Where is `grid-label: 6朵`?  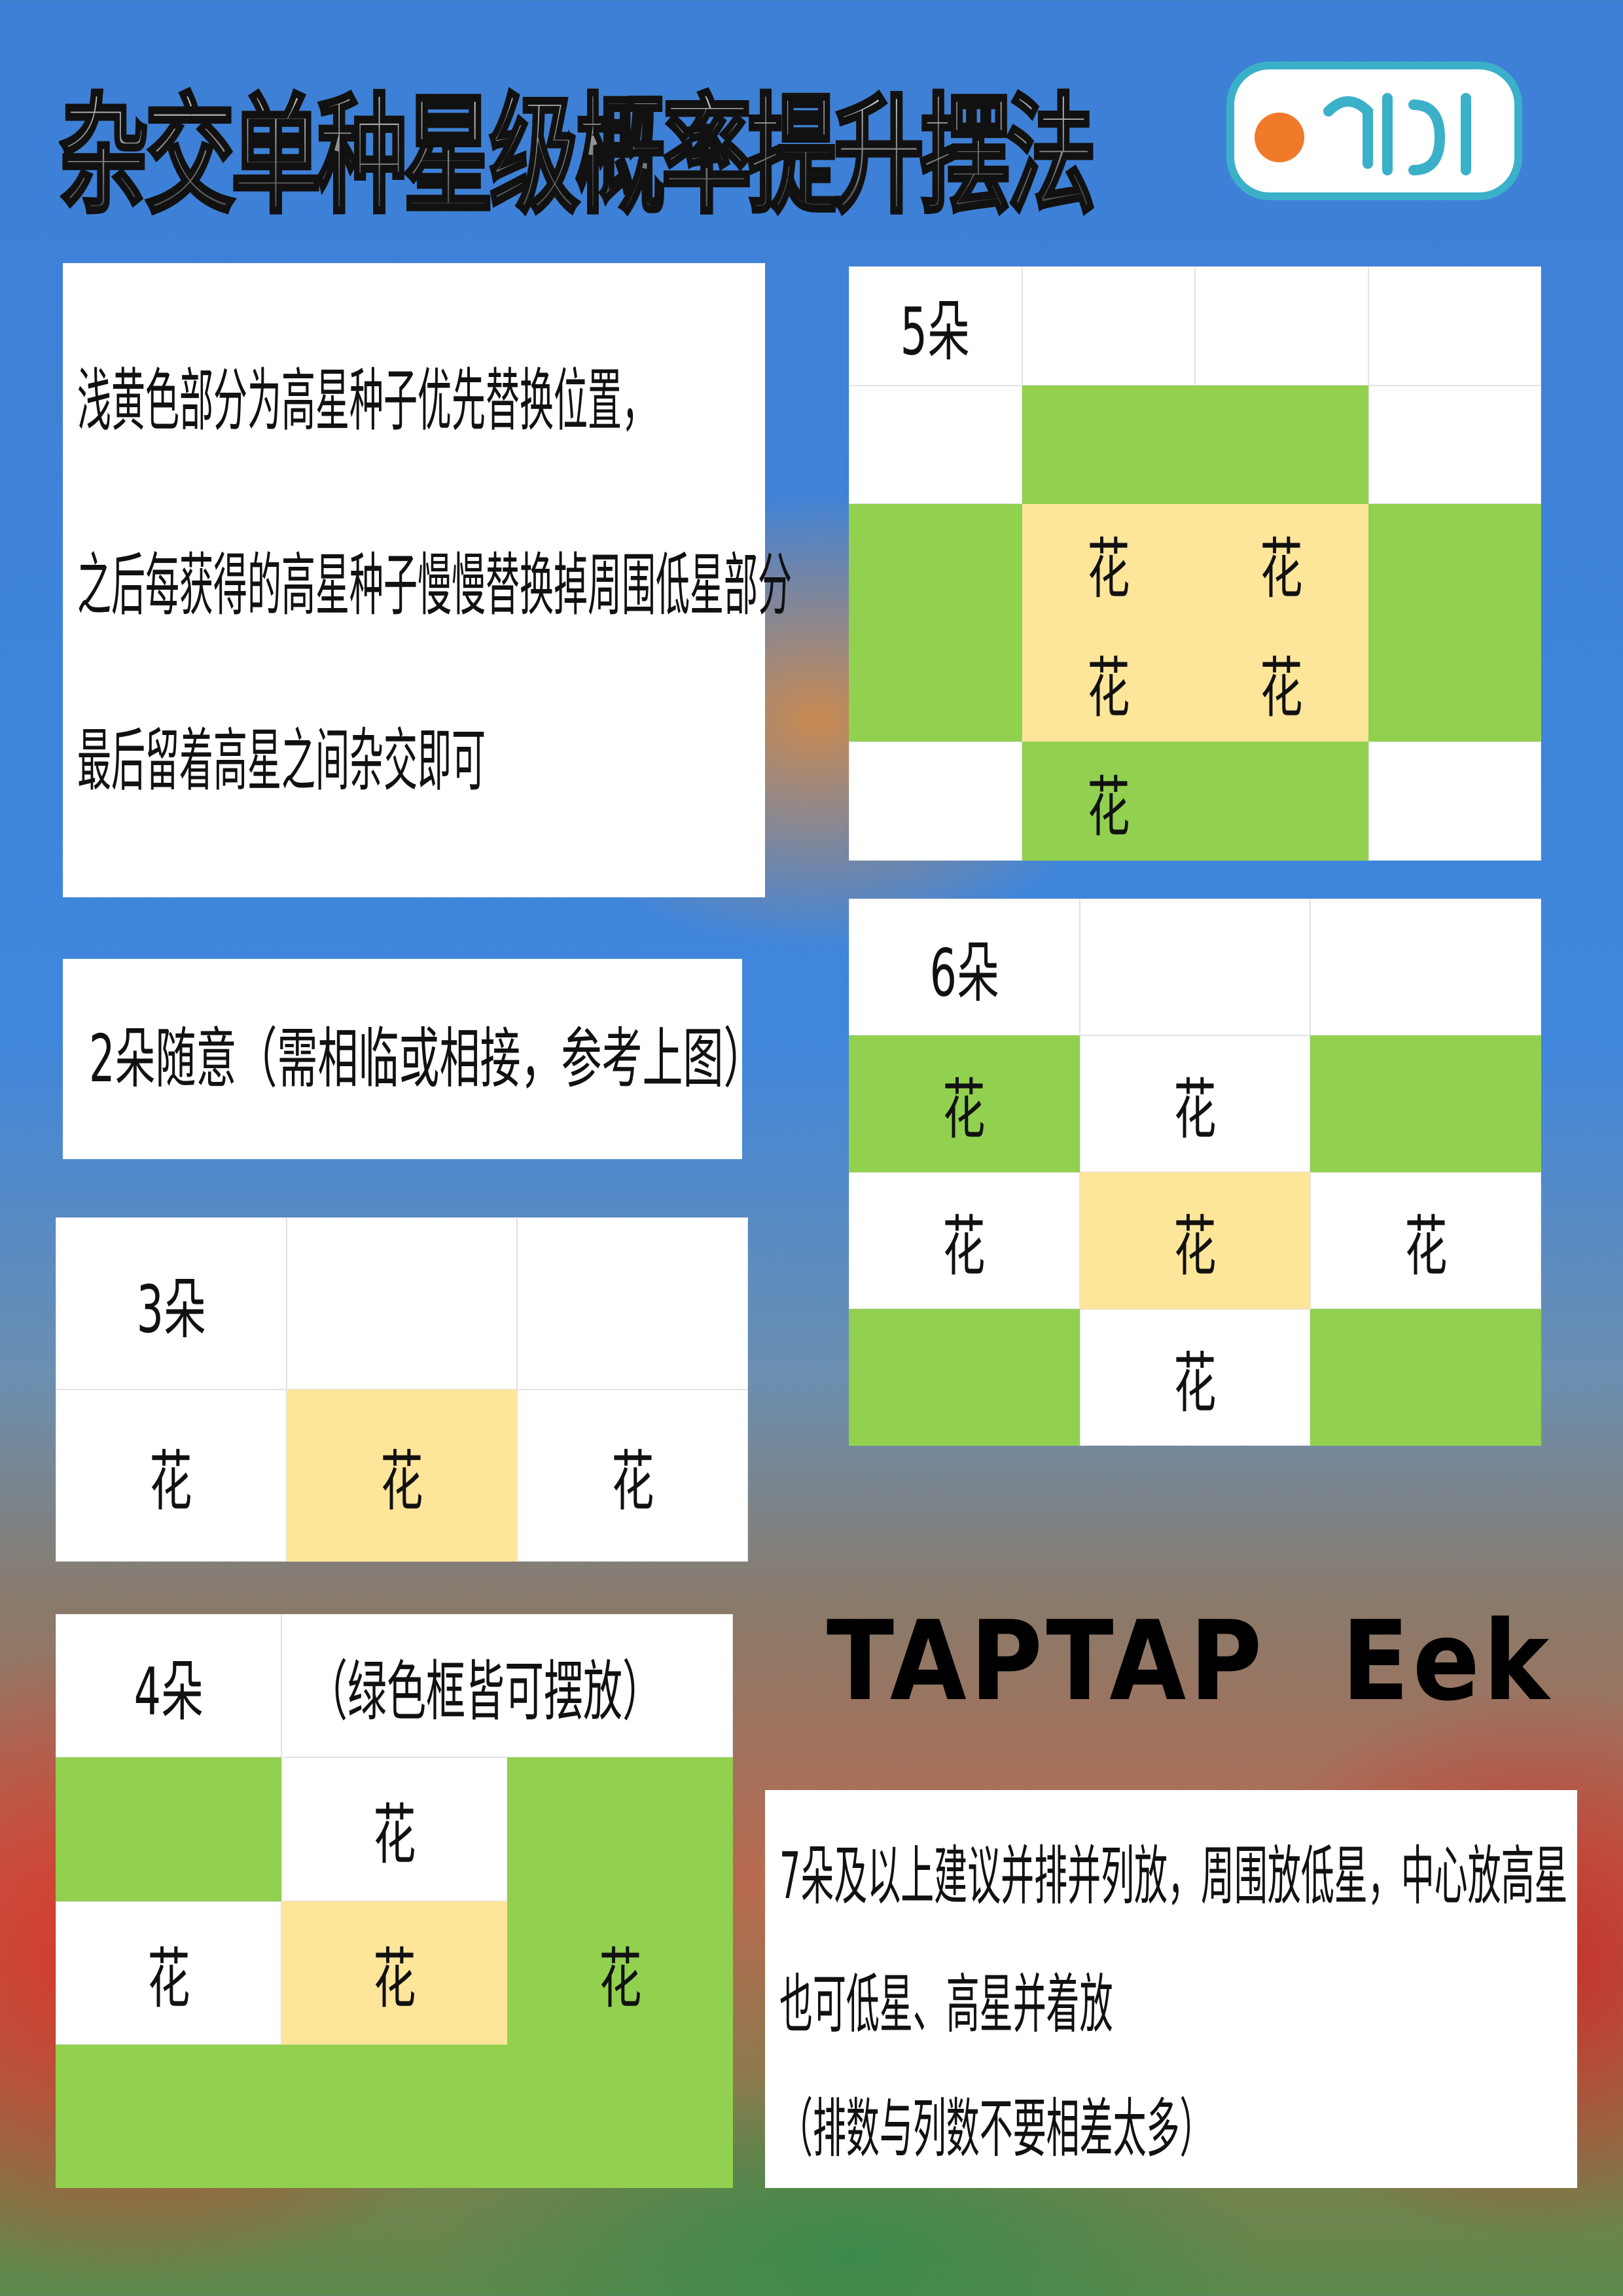
grid-label: 6朵 is located at coordinates (964, 967).